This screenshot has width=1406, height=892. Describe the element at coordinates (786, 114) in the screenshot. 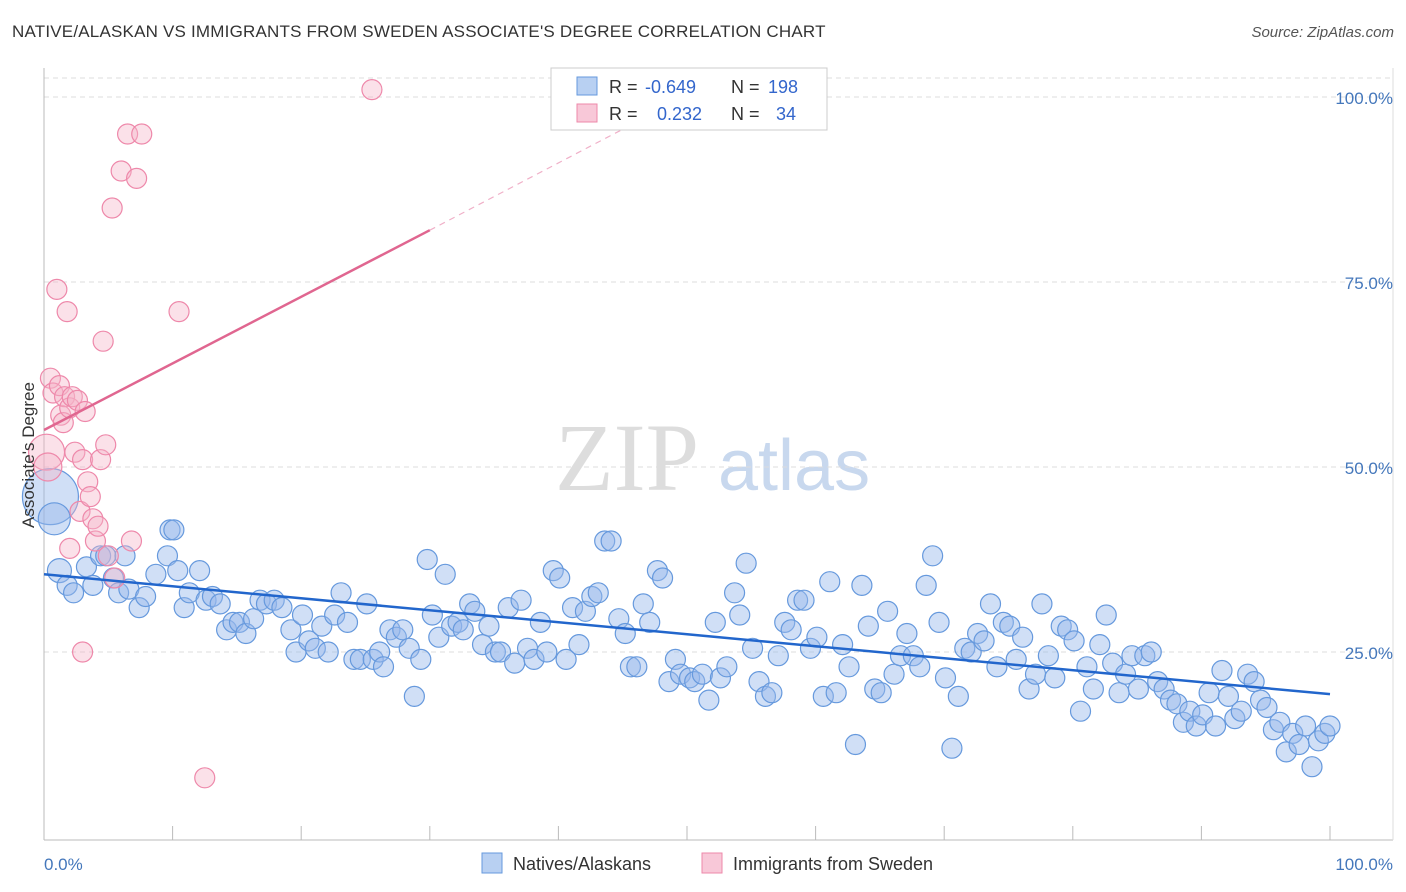

I see `legend-n-value-2: 34` at that location.